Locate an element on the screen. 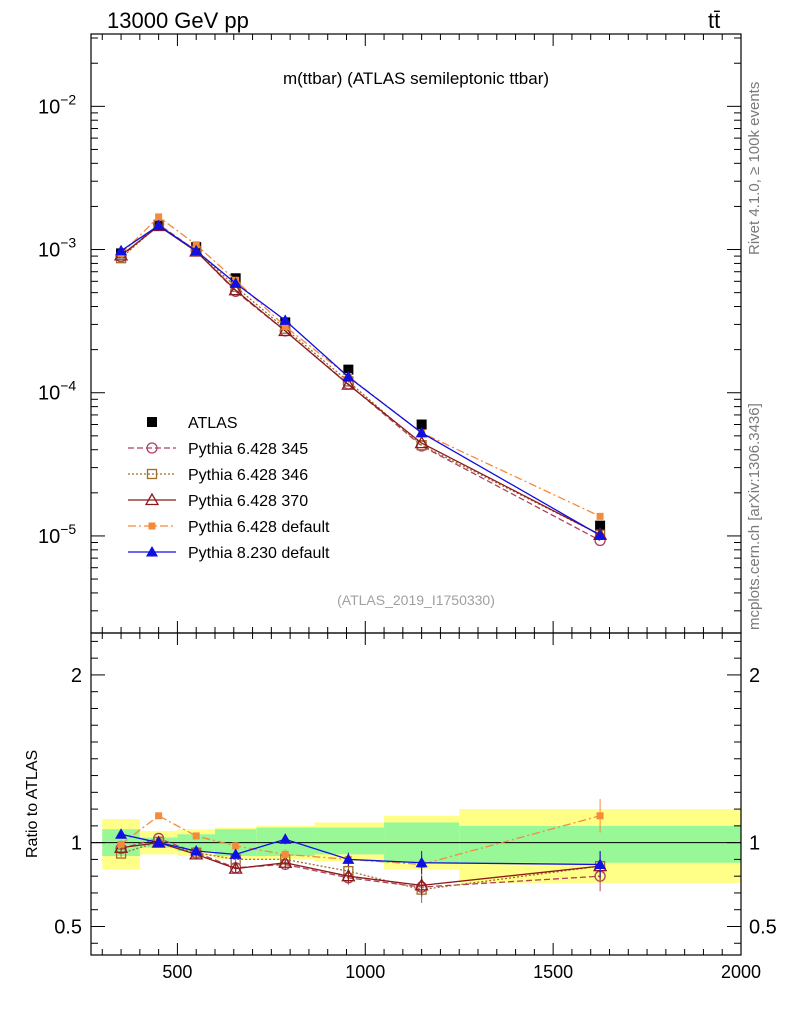  y-tick-exponent: −2 is located at coordinates (68, 99).